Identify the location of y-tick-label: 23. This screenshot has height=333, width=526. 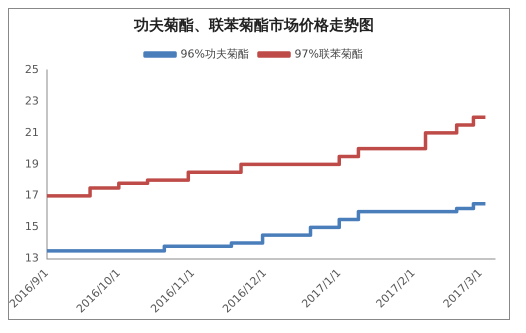
(31, 101).